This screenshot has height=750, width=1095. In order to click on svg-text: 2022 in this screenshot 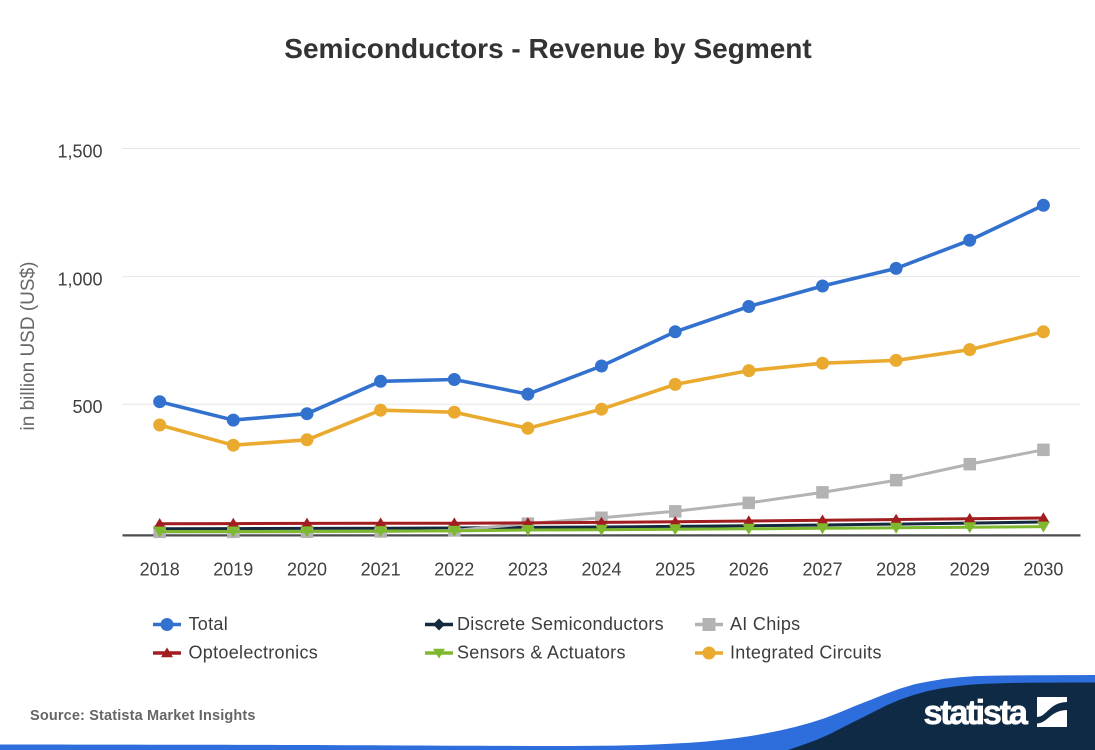, I will do `click(454, 569)`.